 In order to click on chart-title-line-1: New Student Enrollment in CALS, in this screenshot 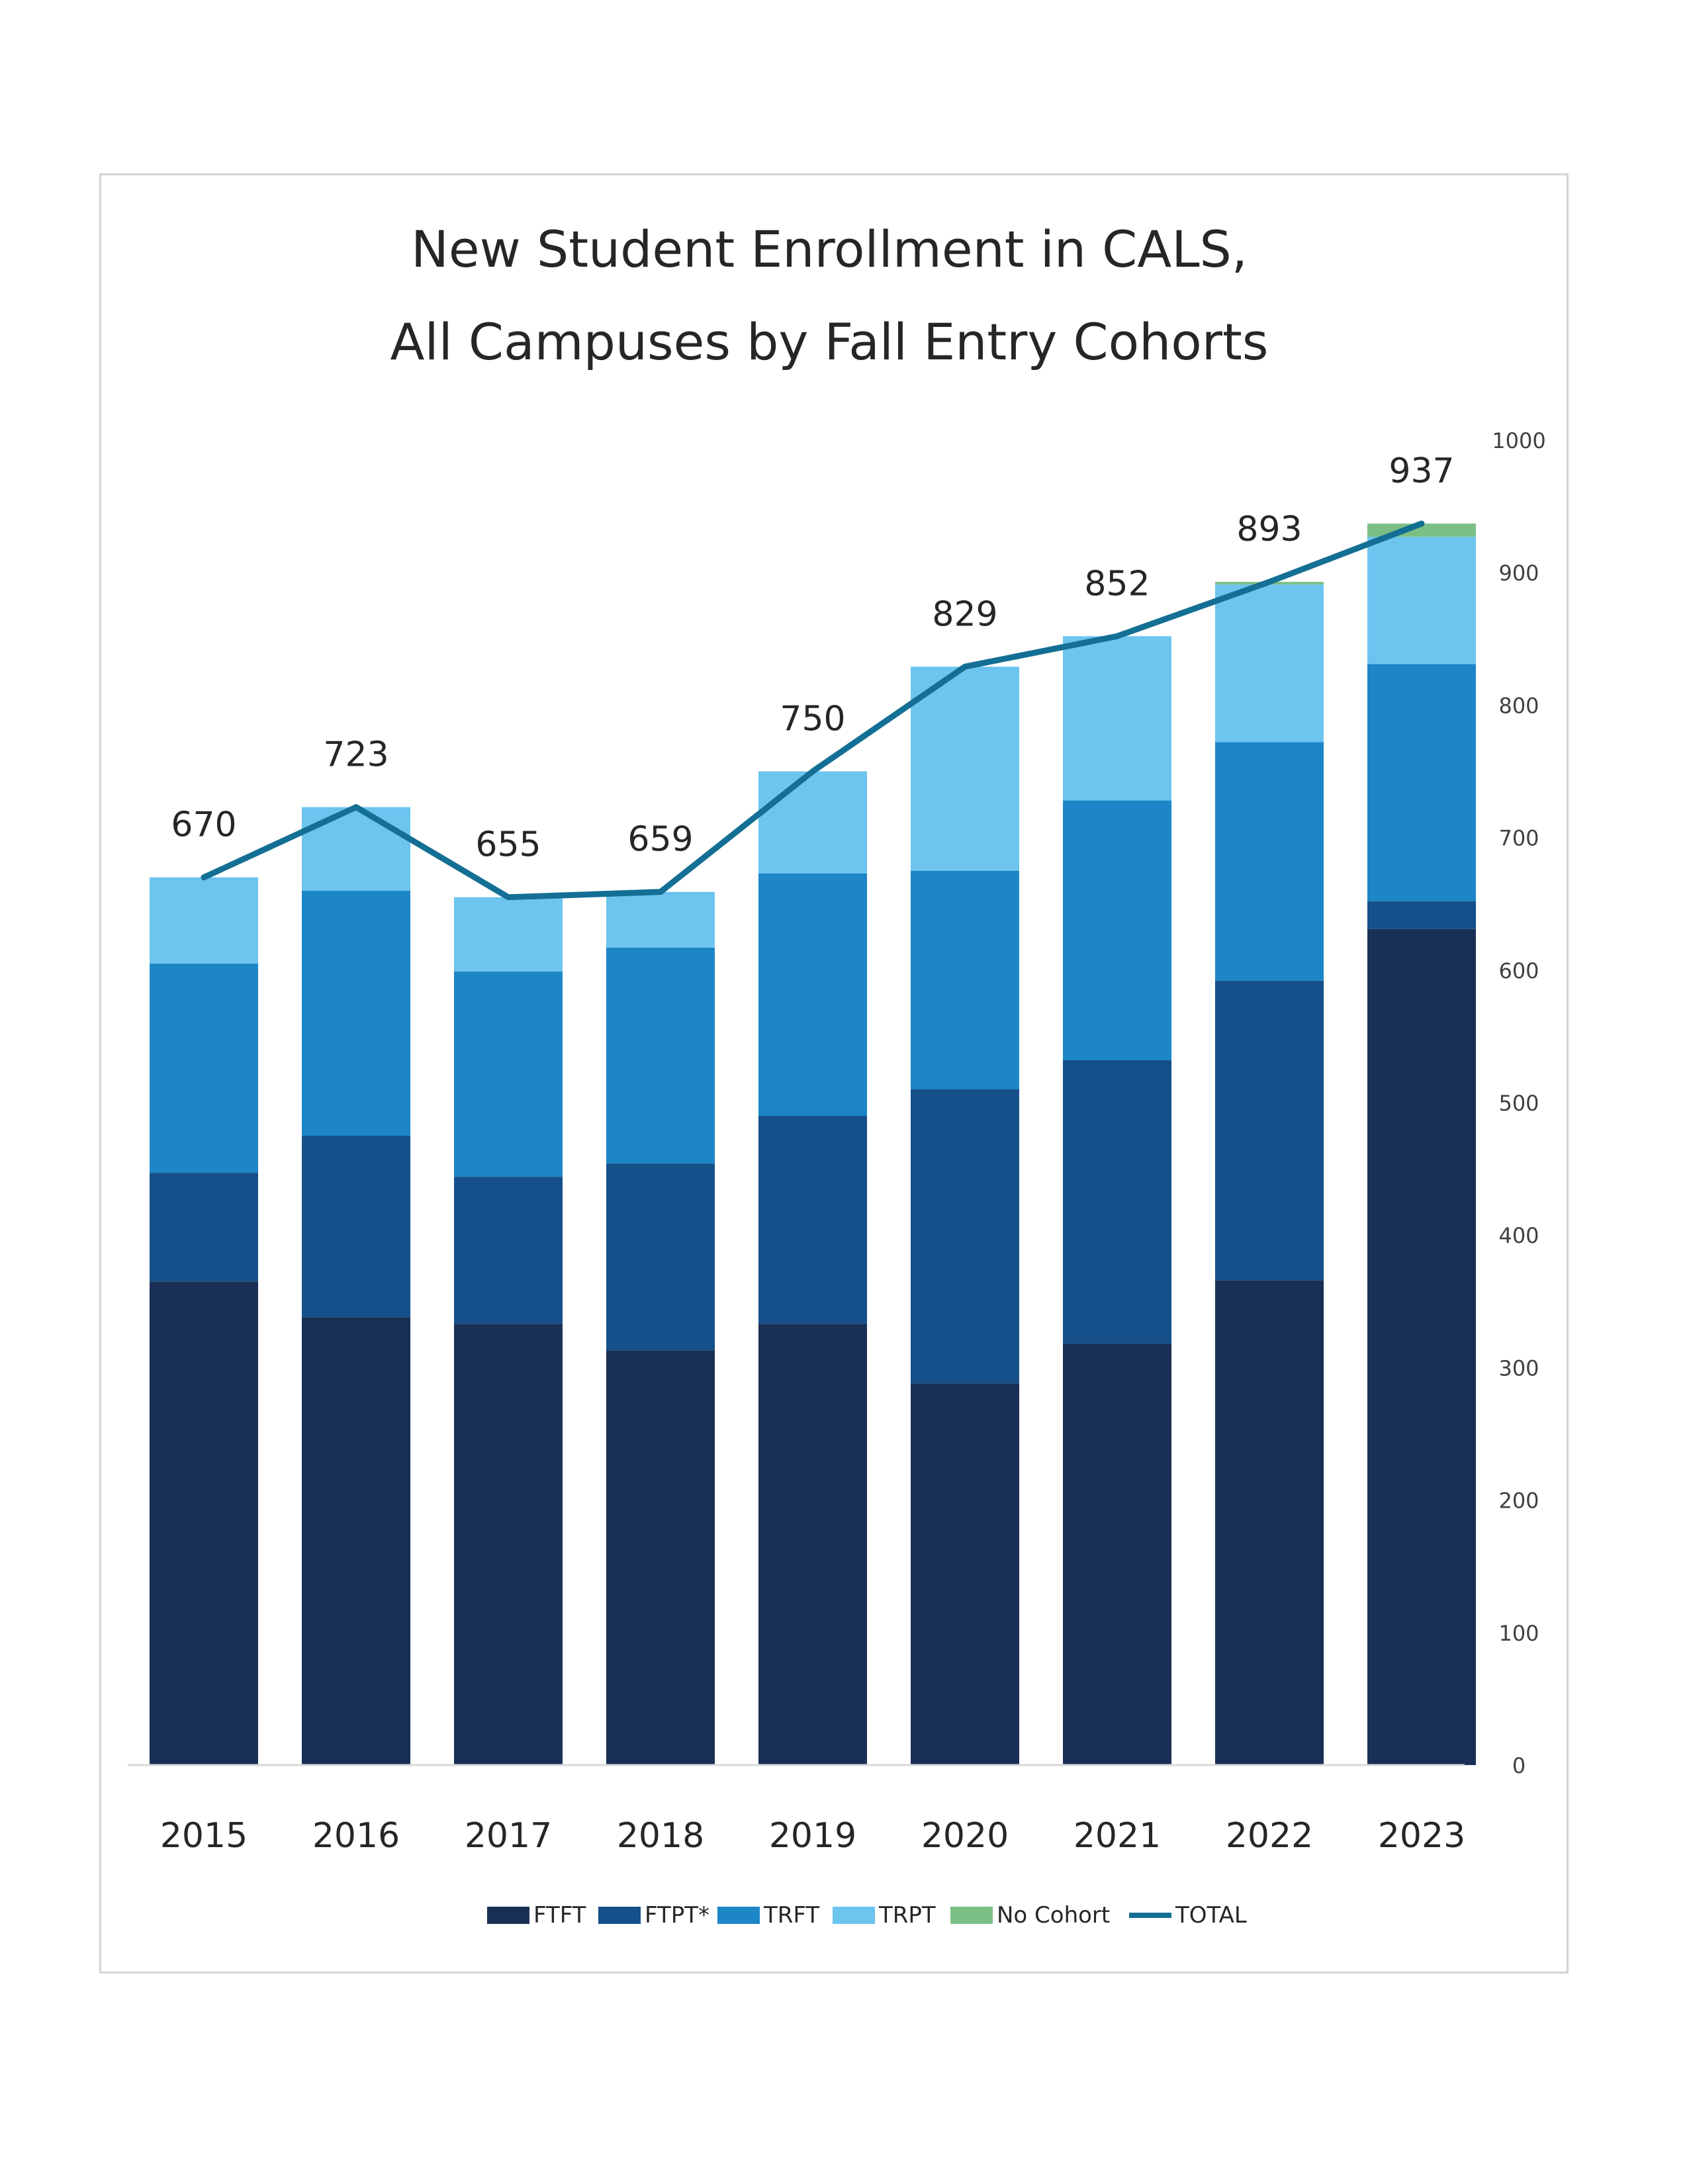, I will do `click(829, 250)`.